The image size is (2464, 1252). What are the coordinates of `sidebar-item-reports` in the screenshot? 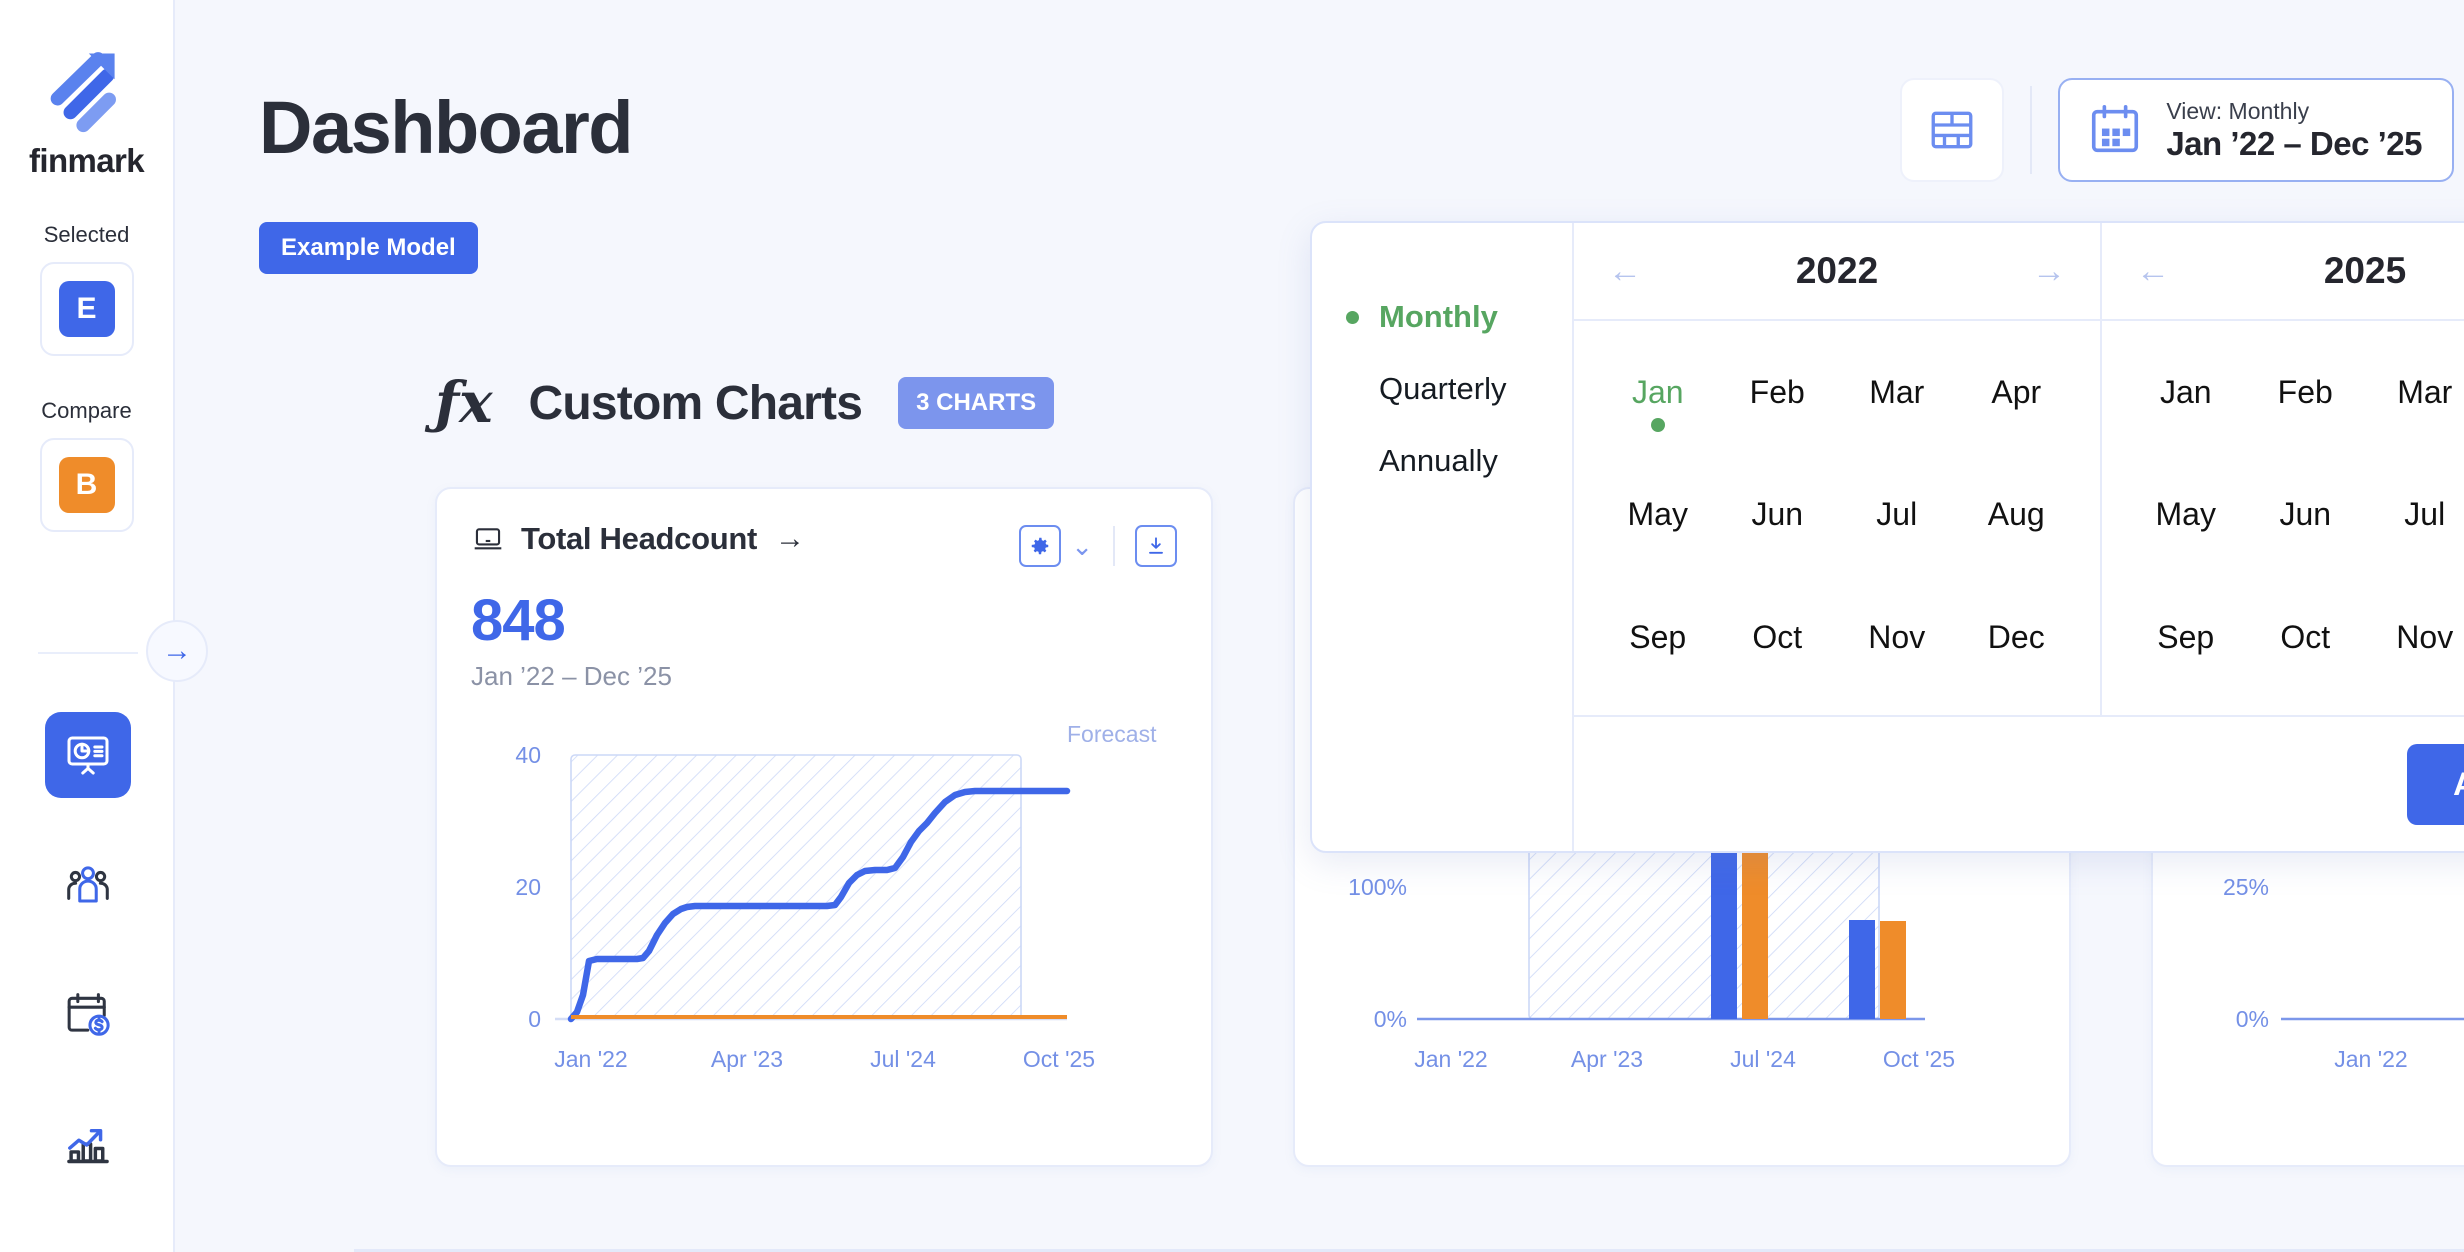 It's located at (88, 1145).